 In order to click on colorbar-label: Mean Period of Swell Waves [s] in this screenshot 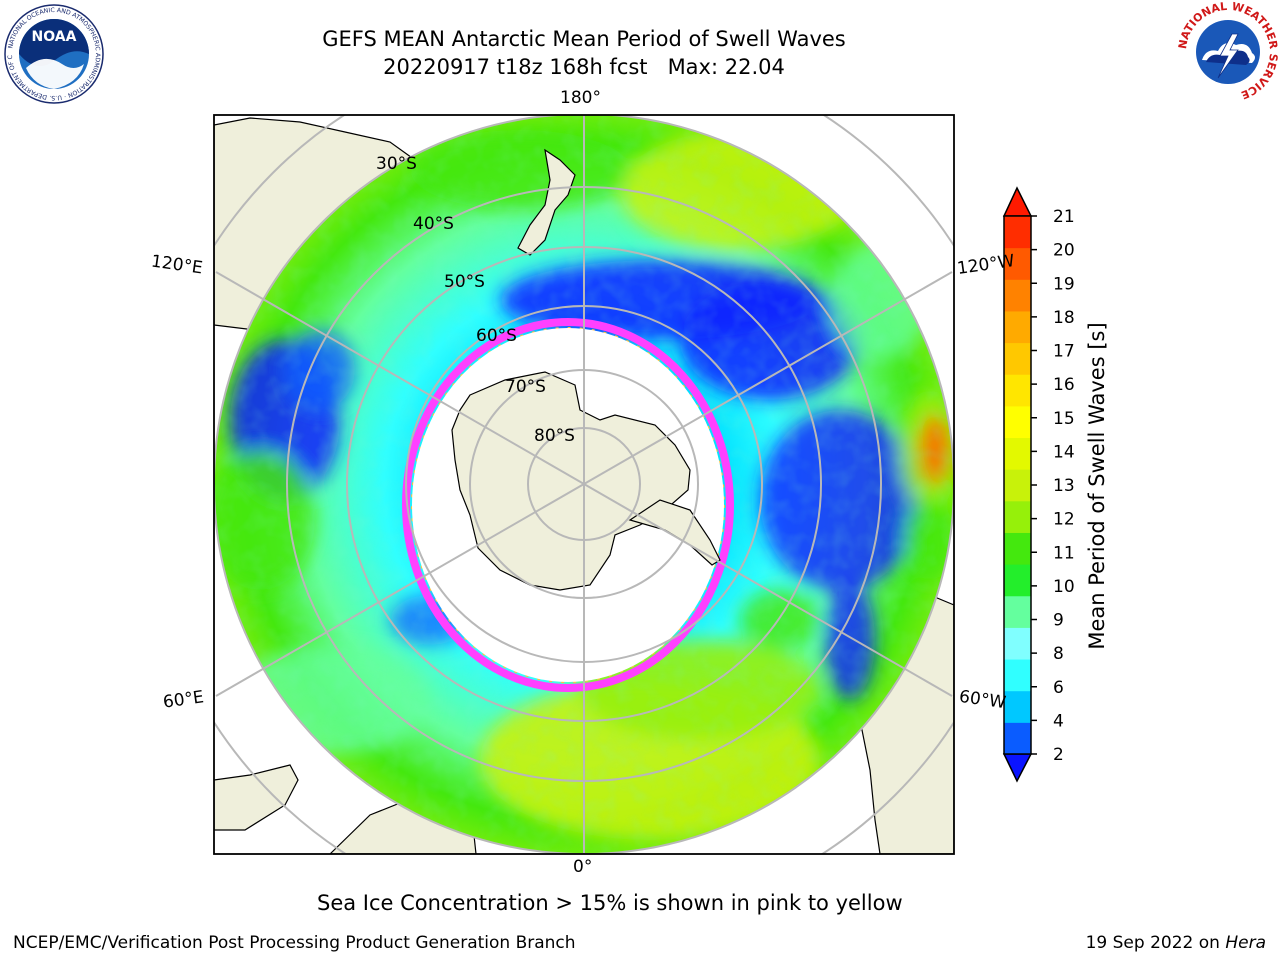, I will do `click(1097, 485)`.